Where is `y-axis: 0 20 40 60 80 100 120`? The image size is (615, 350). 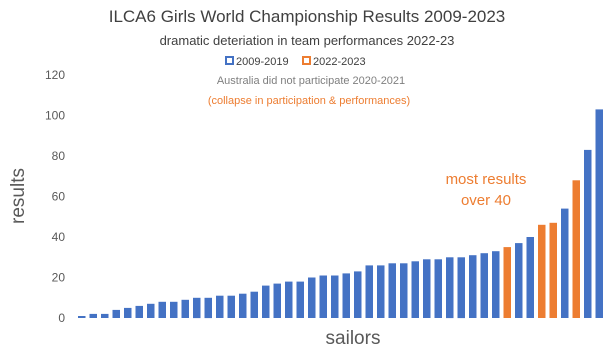 y-axis: 0 20 40 60 80 100 120 is located at coordinates (55, 196).